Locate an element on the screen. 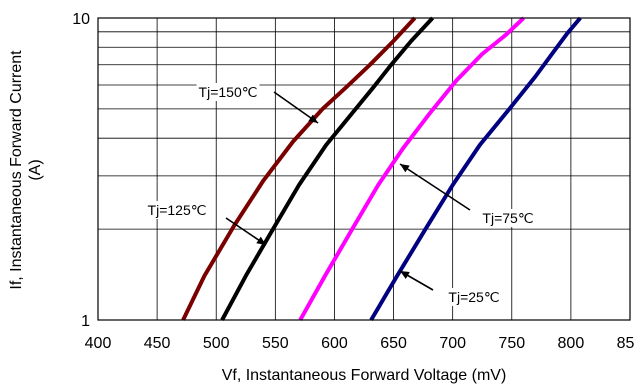 This screenshot has width=634, height=388. x-tick-label: 550 is located at coordinates (275, 343).